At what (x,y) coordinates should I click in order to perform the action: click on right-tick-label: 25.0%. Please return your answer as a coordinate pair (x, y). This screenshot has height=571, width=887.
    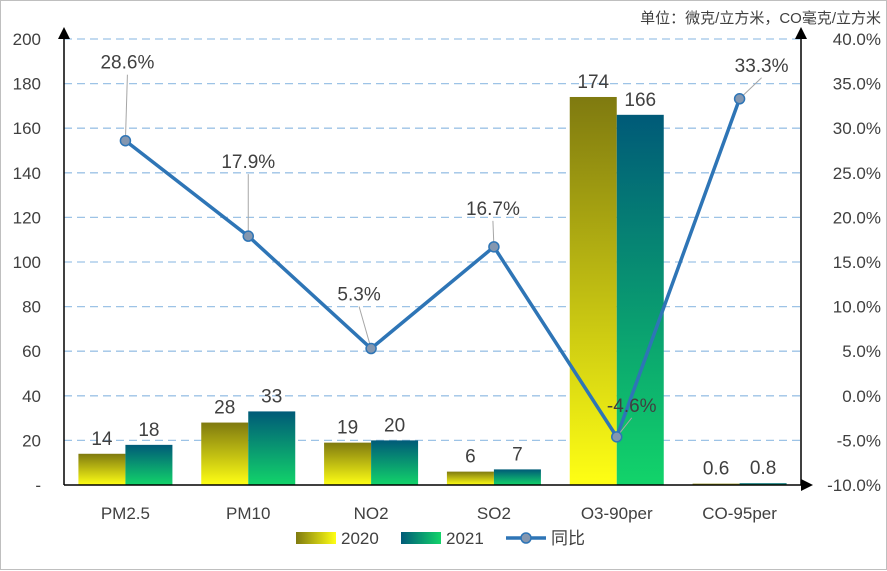
    Looking at the image, I should click on (857, 173).